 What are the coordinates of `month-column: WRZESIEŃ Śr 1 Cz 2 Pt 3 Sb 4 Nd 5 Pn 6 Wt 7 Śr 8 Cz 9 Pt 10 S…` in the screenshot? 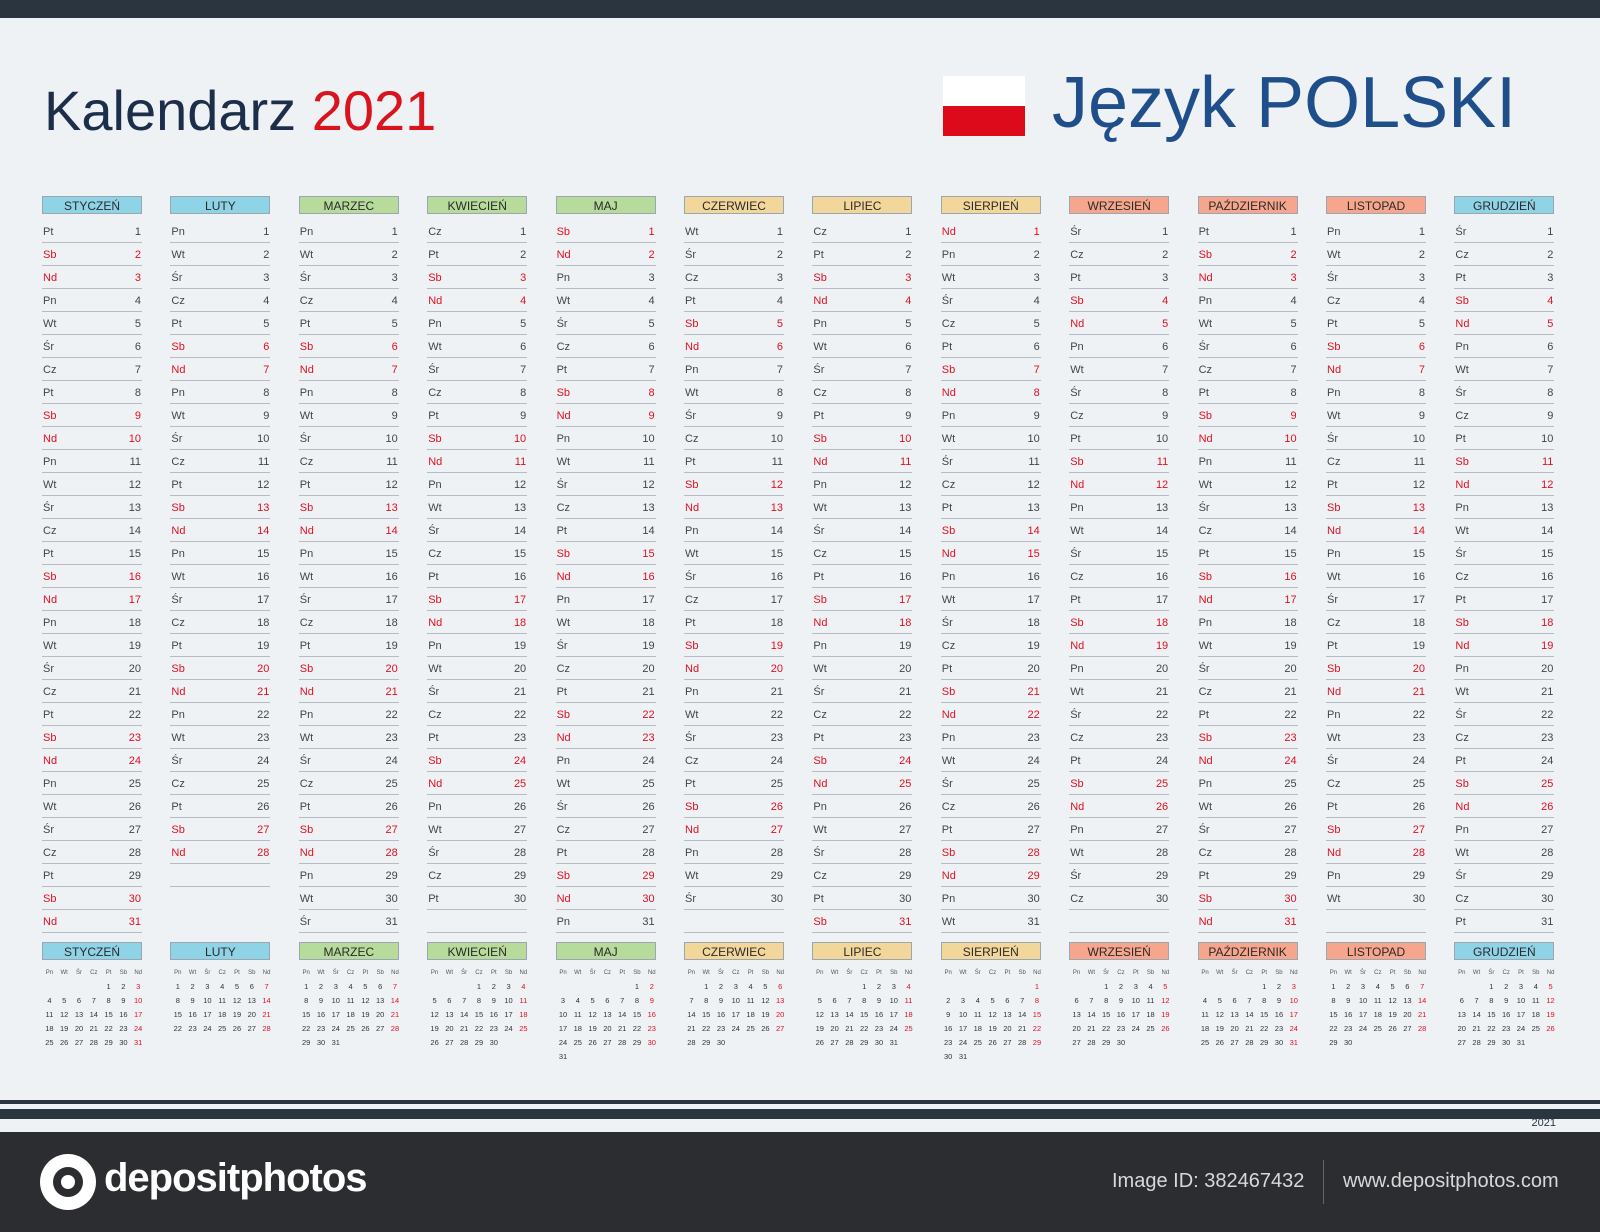 It's located at (1119, 564).